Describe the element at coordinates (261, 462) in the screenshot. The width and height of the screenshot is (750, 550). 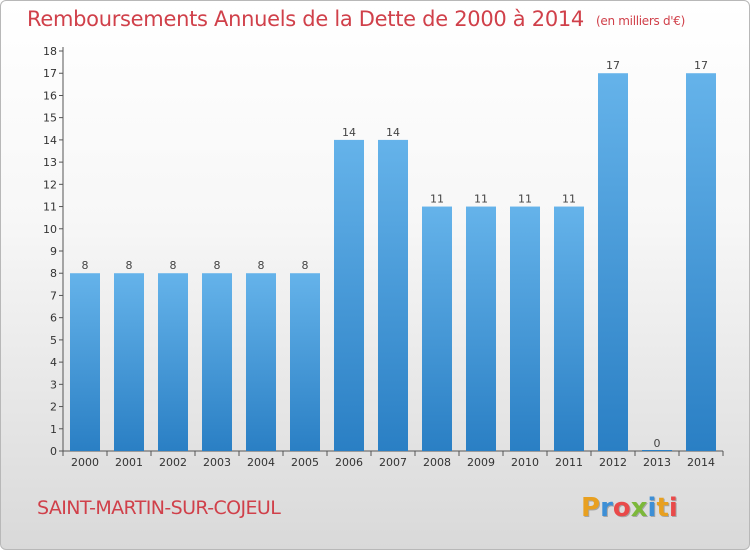
I see `x-tick-label: 2004` at that location.